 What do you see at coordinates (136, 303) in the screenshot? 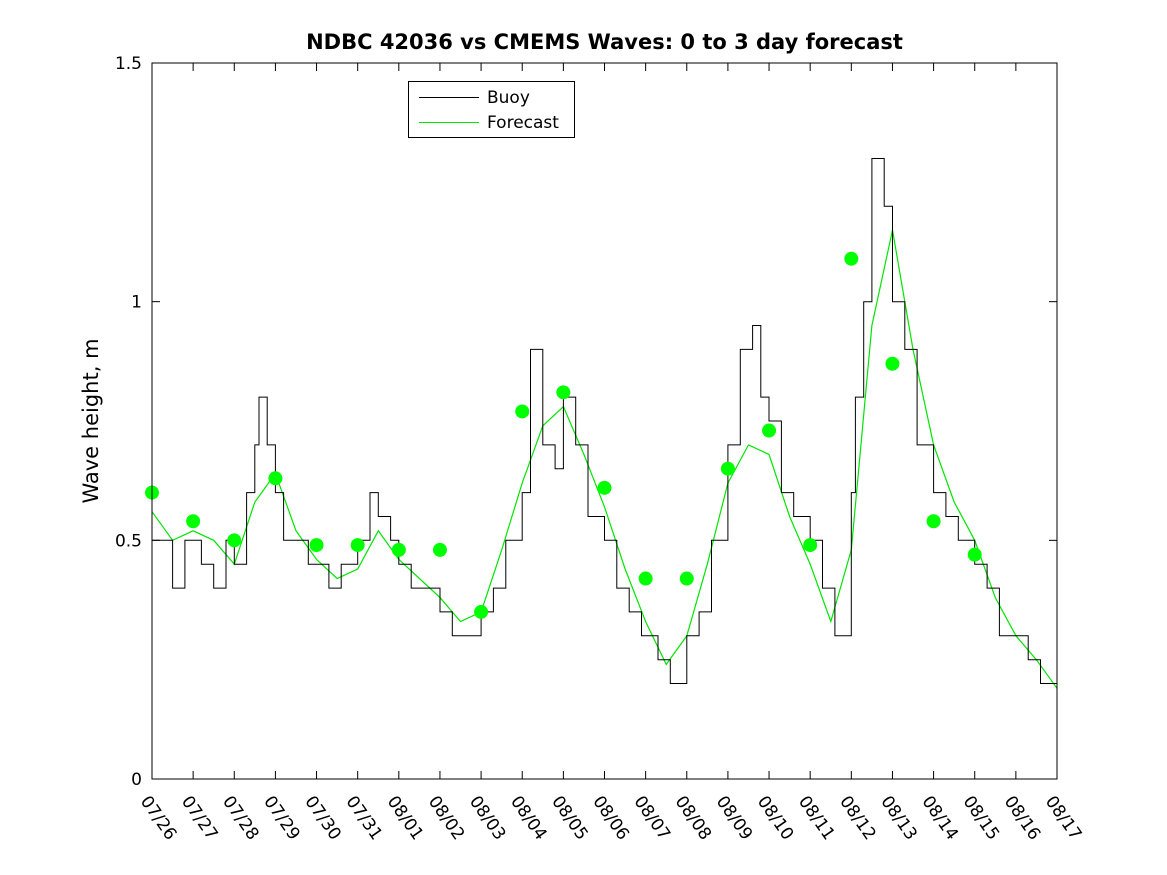
I see `y-tick-label: 1` at bounding box center [136, 303].